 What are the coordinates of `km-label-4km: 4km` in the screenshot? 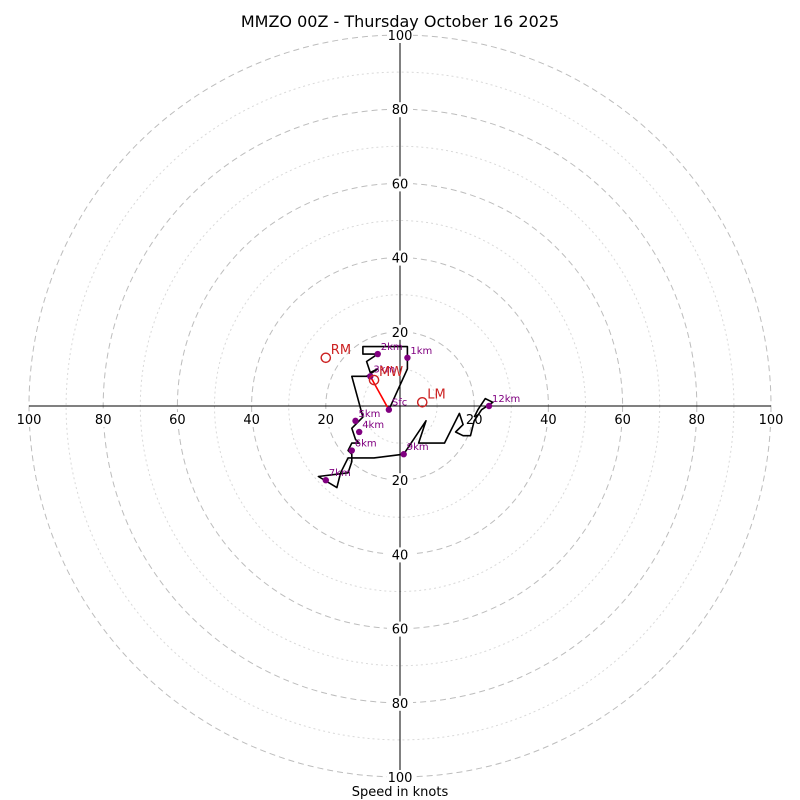 It's located at (373, 425).